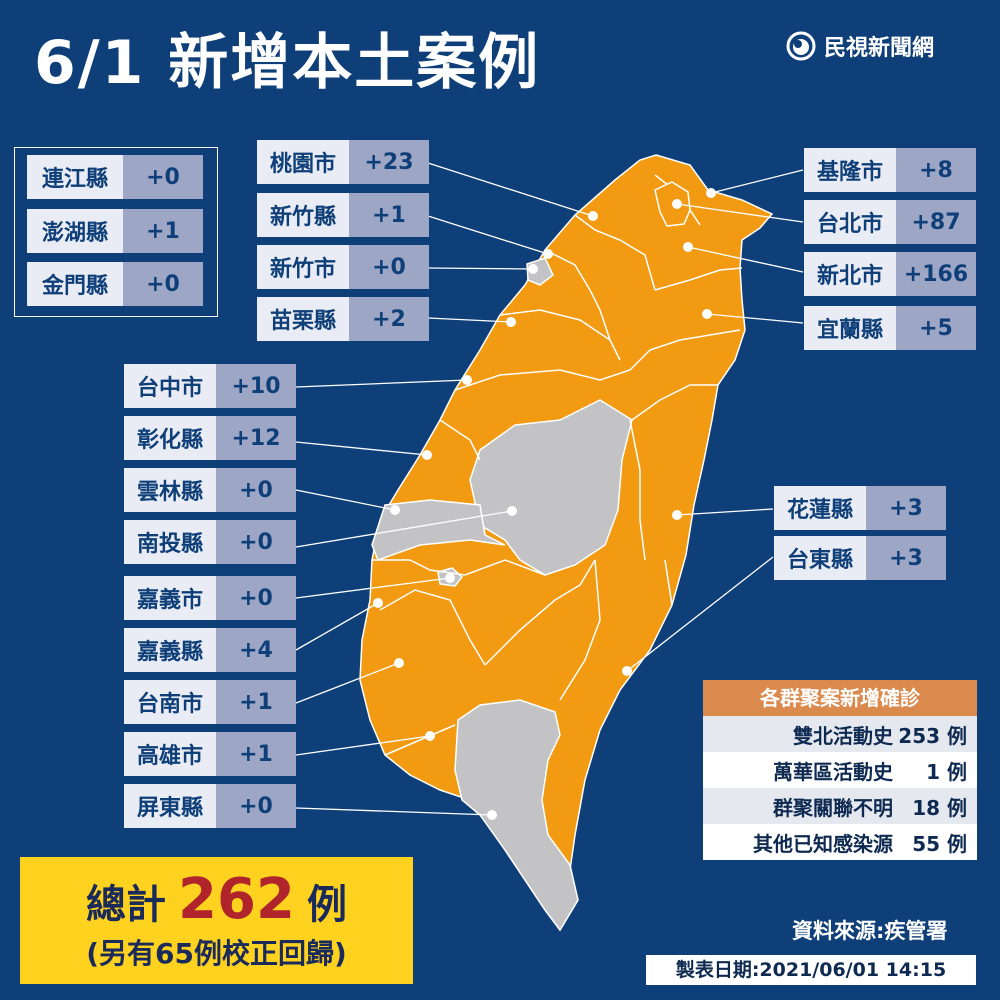 Image resolution: width=1000 pixels, height=1000 pixels. I want to click on cluster-stats-row: 雙北活動史 253 例, so click(840, 734).